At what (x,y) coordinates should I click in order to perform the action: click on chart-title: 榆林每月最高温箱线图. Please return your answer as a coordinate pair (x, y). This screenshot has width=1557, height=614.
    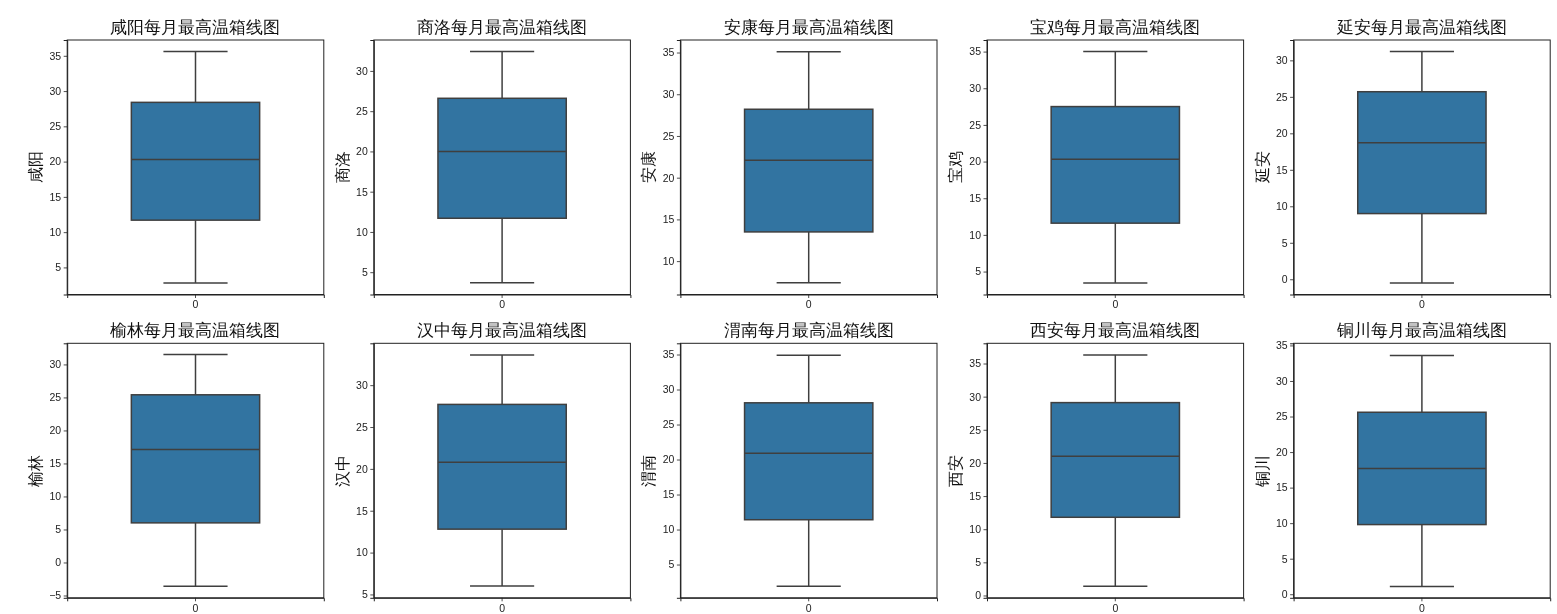
    Looking at the image, I should click on (195, 331).